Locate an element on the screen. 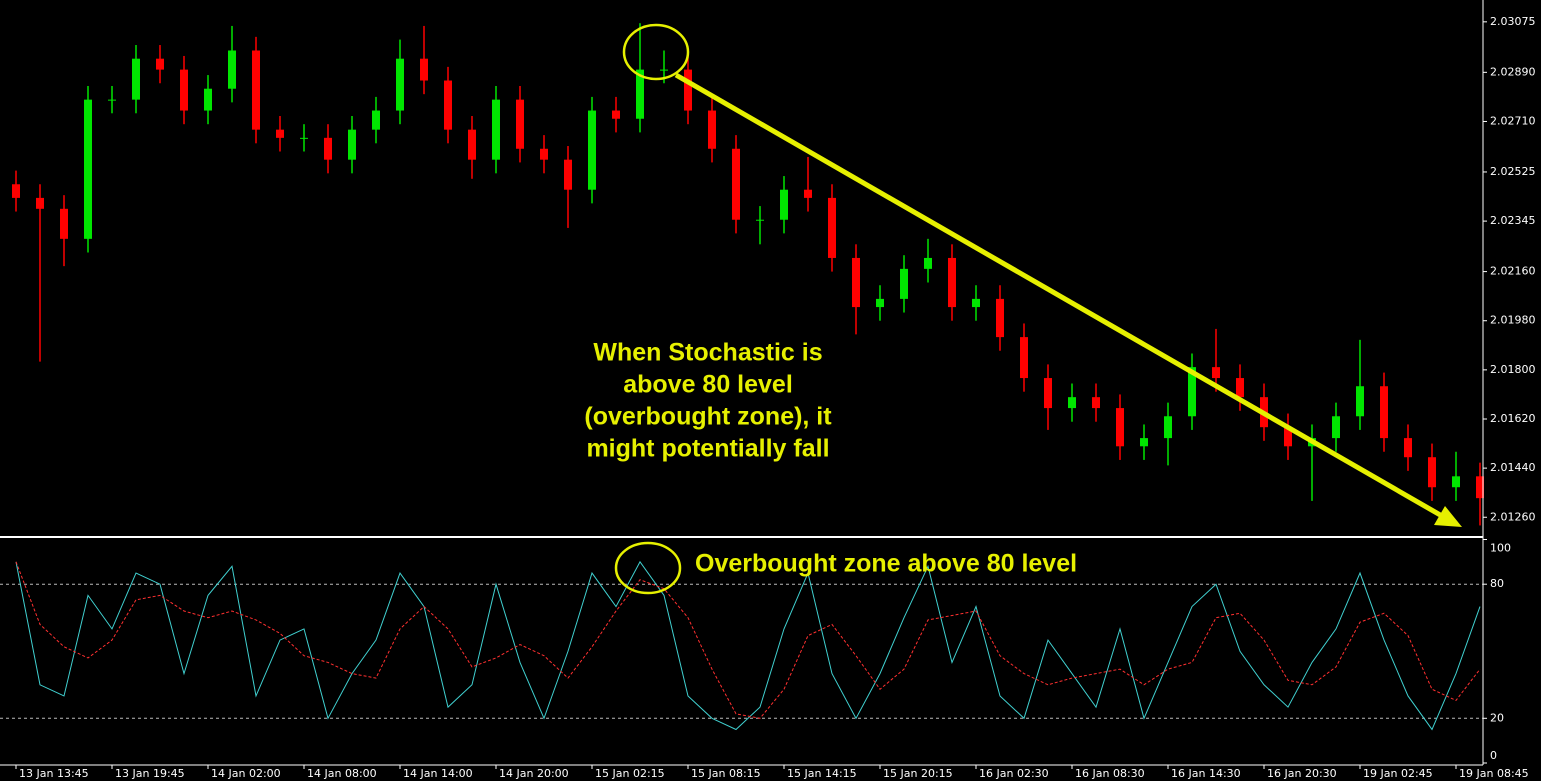 The image size is (1541, 781). y-tick-label: 0 is located at coordinates (1493, 755).